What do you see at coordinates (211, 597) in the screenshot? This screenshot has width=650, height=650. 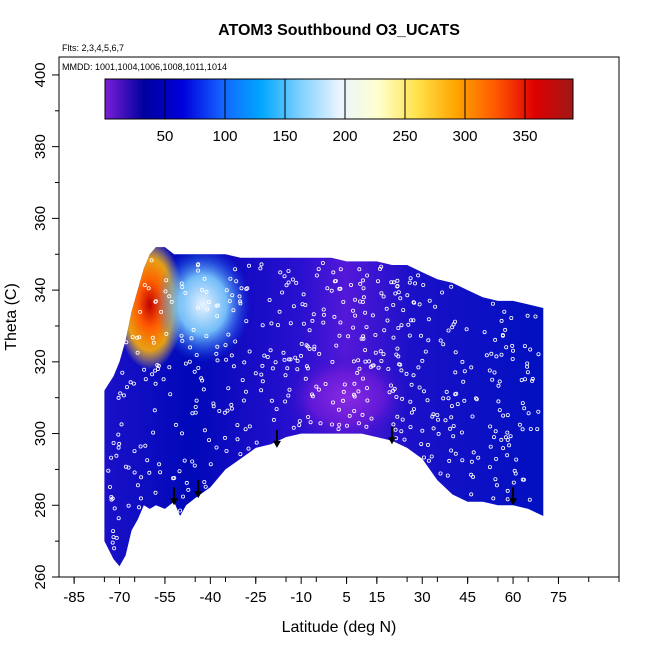 I see `x-tick-label: -40` at bounding box center [211, 597].